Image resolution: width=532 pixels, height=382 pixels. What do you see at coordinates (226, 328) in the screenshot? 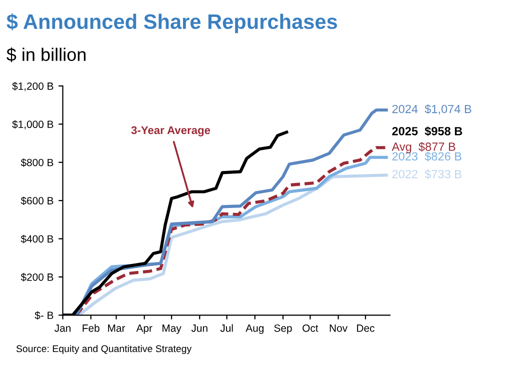
I see `x-tick-label: Jul` at bounding box center [226, 328].